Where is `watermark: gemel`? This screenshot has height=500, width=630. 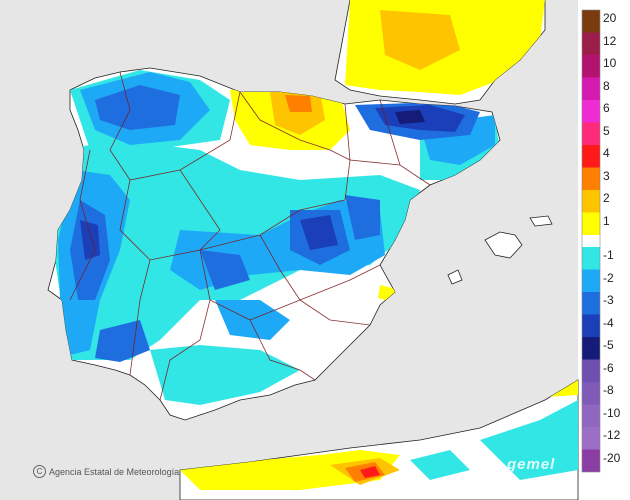
watermark: gemel is located at coordinates (531, 464).